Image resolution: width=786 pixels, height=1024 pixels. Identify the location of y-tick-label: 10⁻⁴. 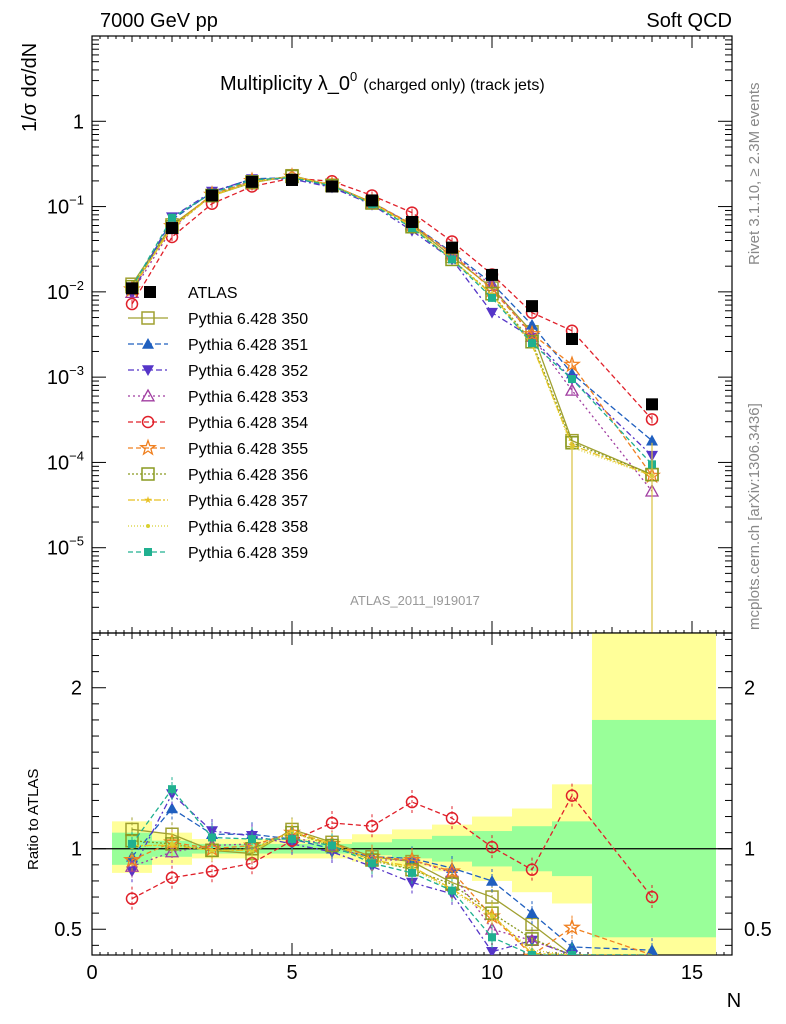
(65, 461).